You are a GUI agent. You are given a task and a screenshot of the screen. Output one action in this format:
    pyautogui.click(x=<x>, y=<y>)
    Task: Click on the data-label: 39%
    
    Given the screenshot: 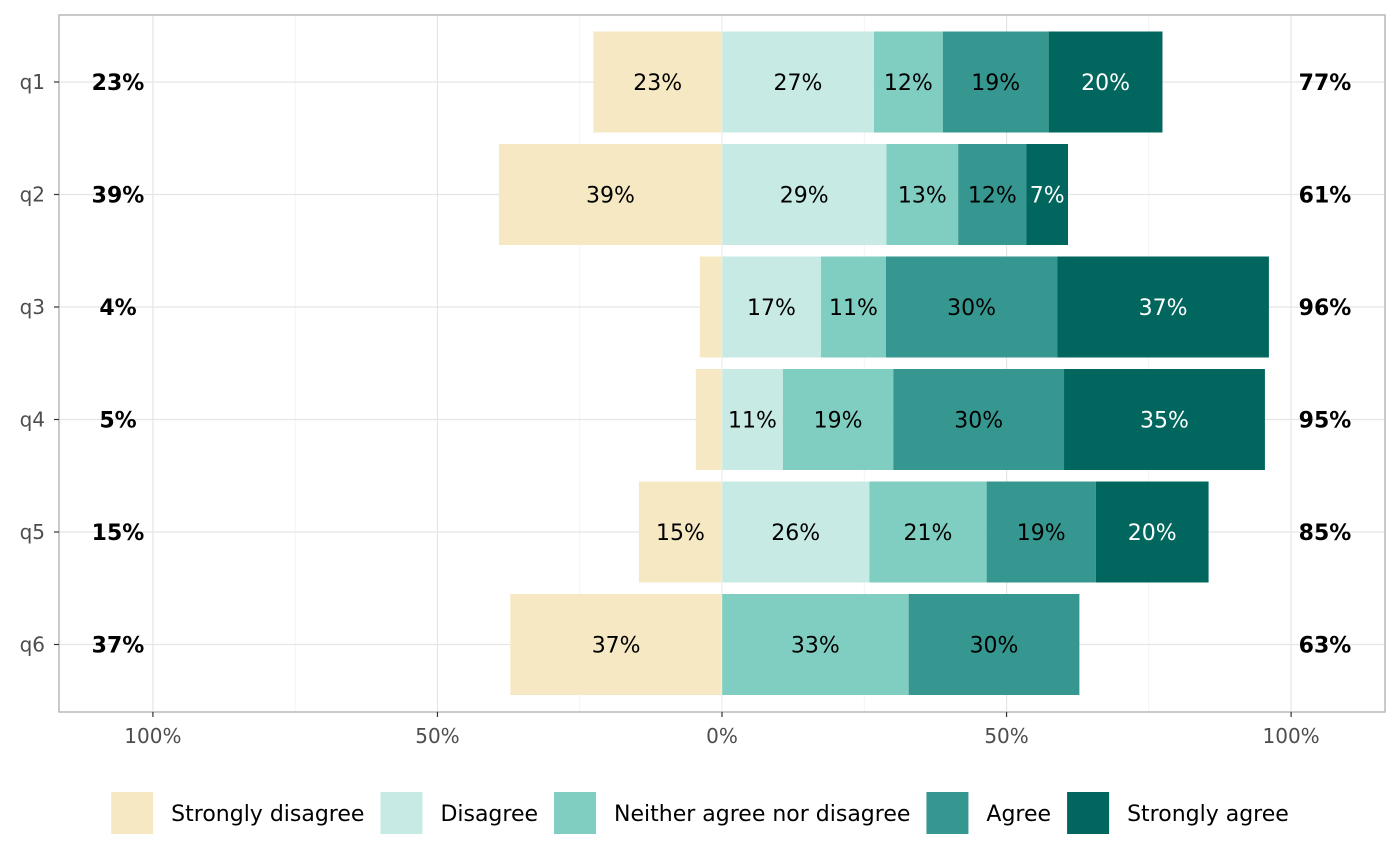 What is the action you would take?
    pyautogui.click(x=610, y=196)
    